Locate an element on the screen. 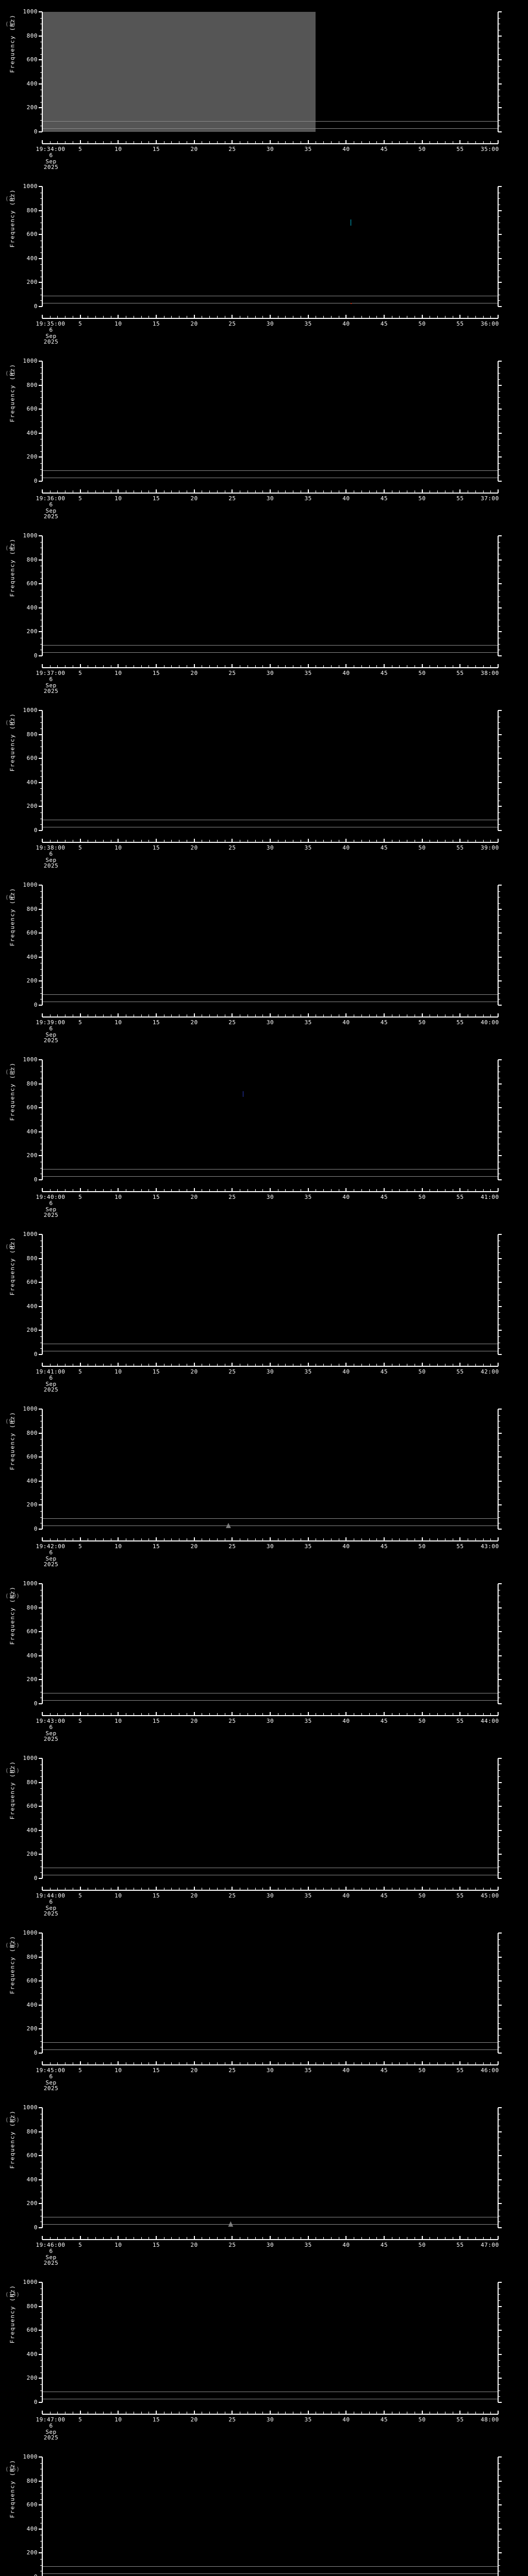 The width and height of the screenshot is (528, 2576). x-axis-line is located at coordinates (270, 1366).